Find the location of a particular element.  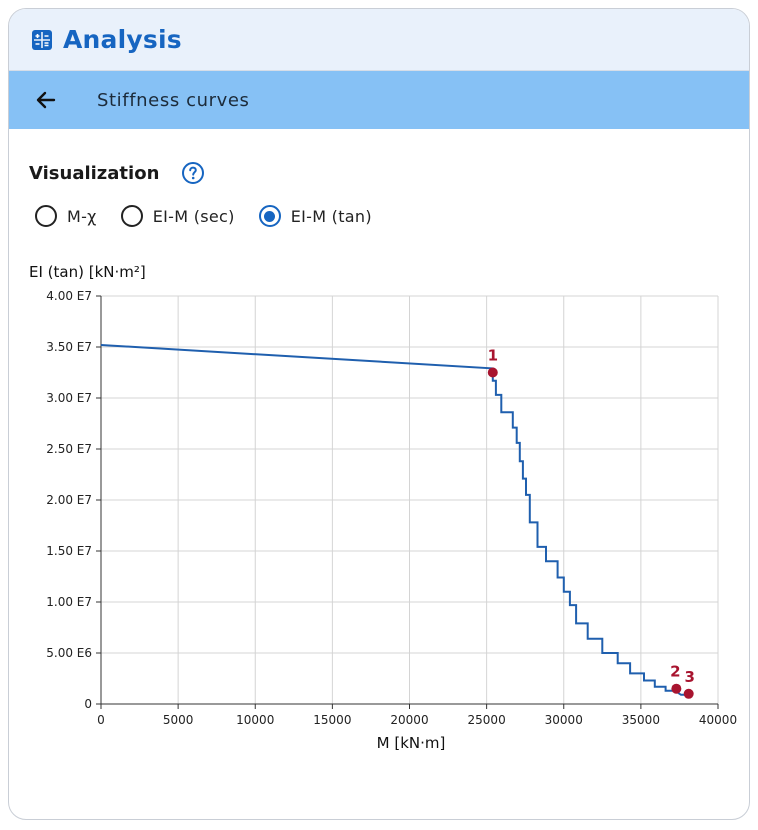

radio-m-chi-circle is located at coordinates (46, 216).